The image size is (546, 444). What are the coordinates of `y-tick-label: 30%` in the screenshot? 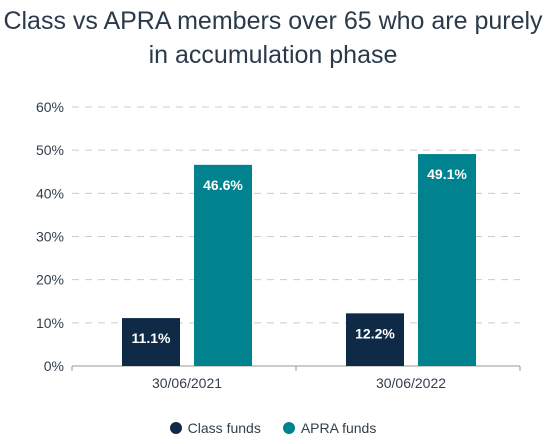 It's located at (50, 237).